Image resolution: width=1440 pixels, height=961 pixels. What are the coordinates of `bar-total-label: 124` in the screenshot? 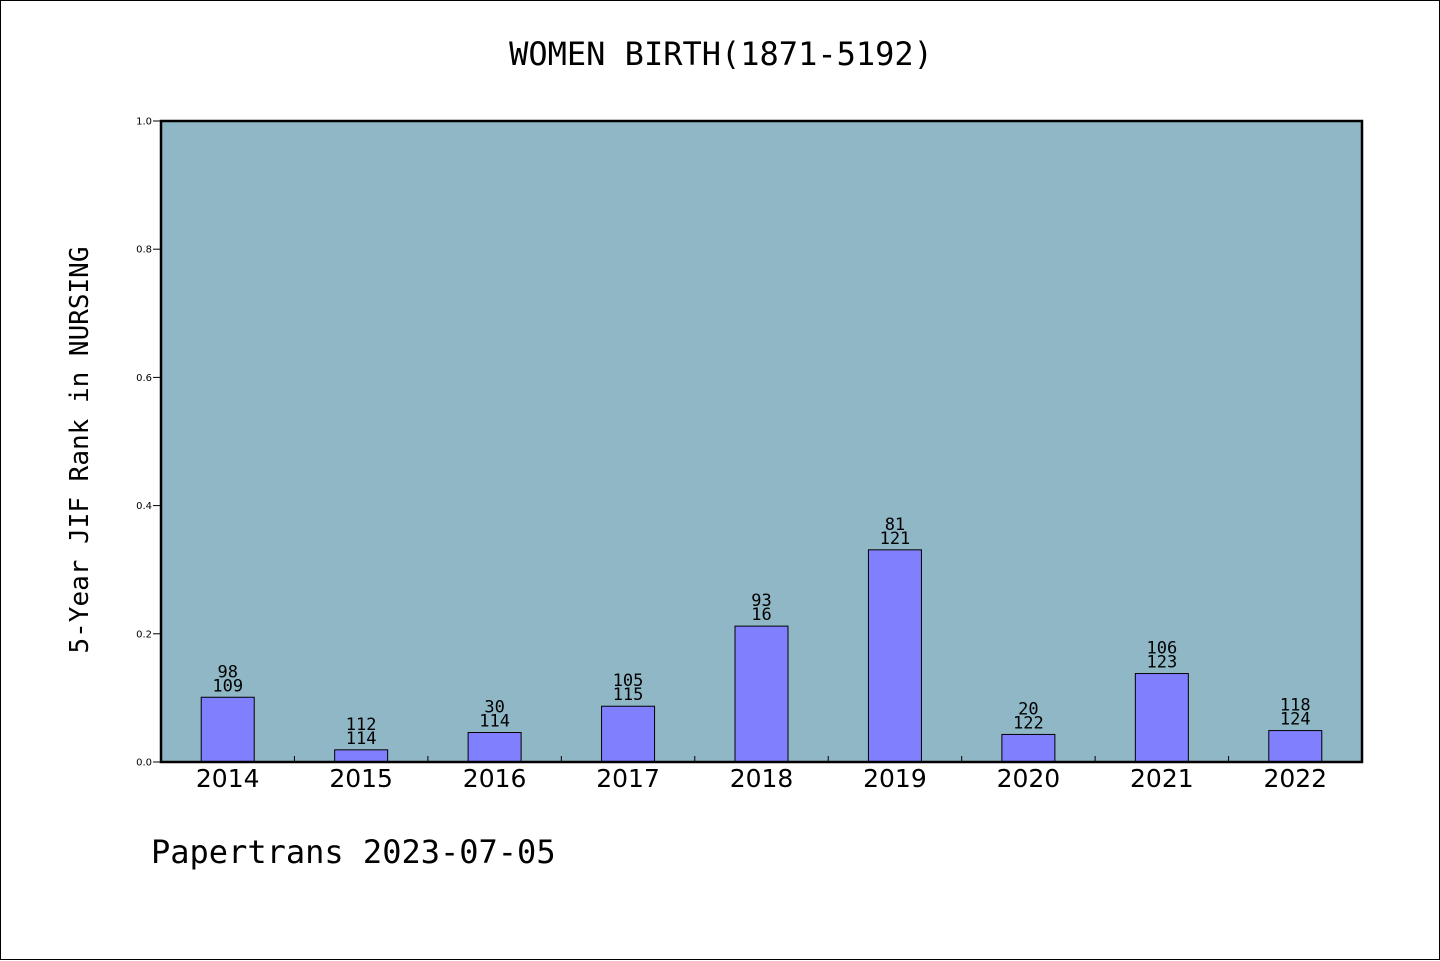 It's located at (1295, 720).